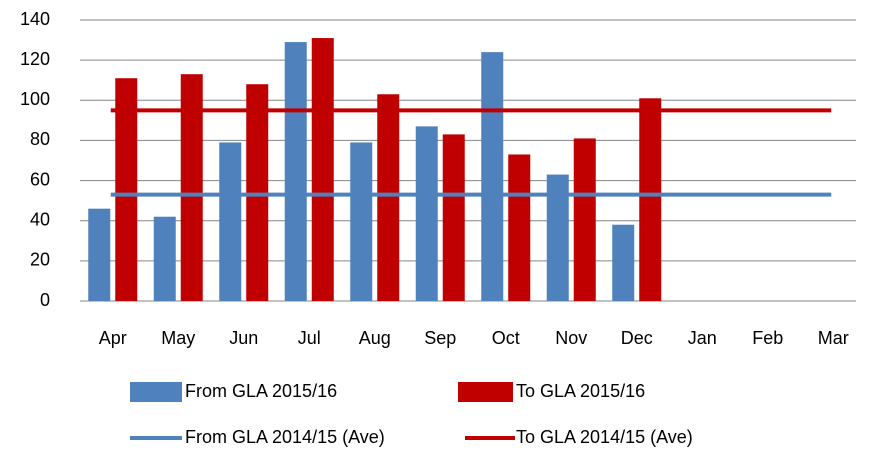 This screenshot has width=872, height=460. What do you see at coordinates (767, 338) in the screenshot?
I see `x-tick-label: Feb` at bounding box center [767, 338].